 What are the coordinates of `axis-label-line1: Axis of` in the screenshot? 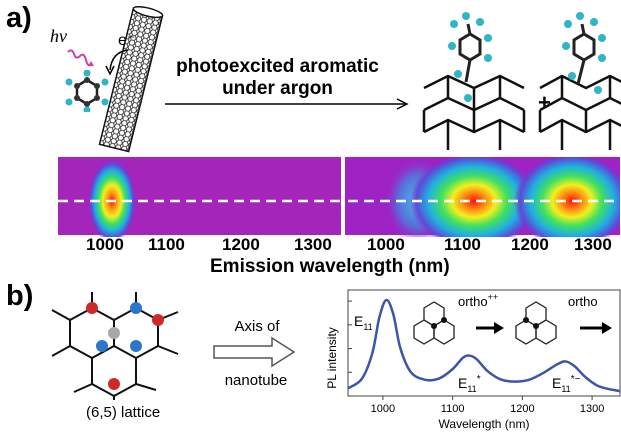 It's located at (257, 326).